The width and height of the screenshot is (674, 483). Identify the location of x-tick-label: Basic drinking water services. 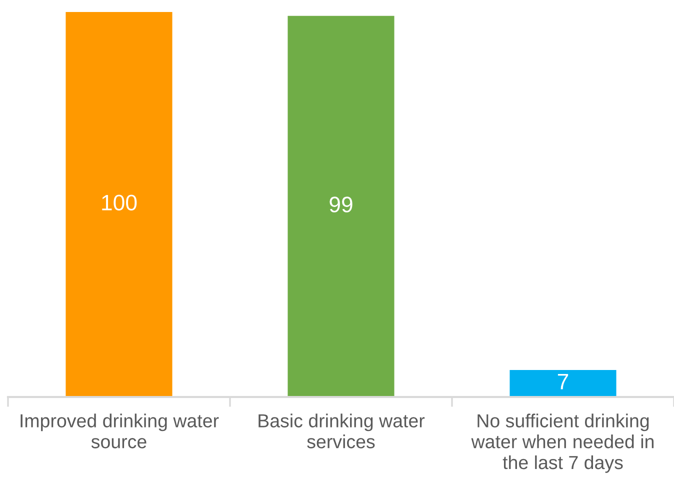
(341, 431).